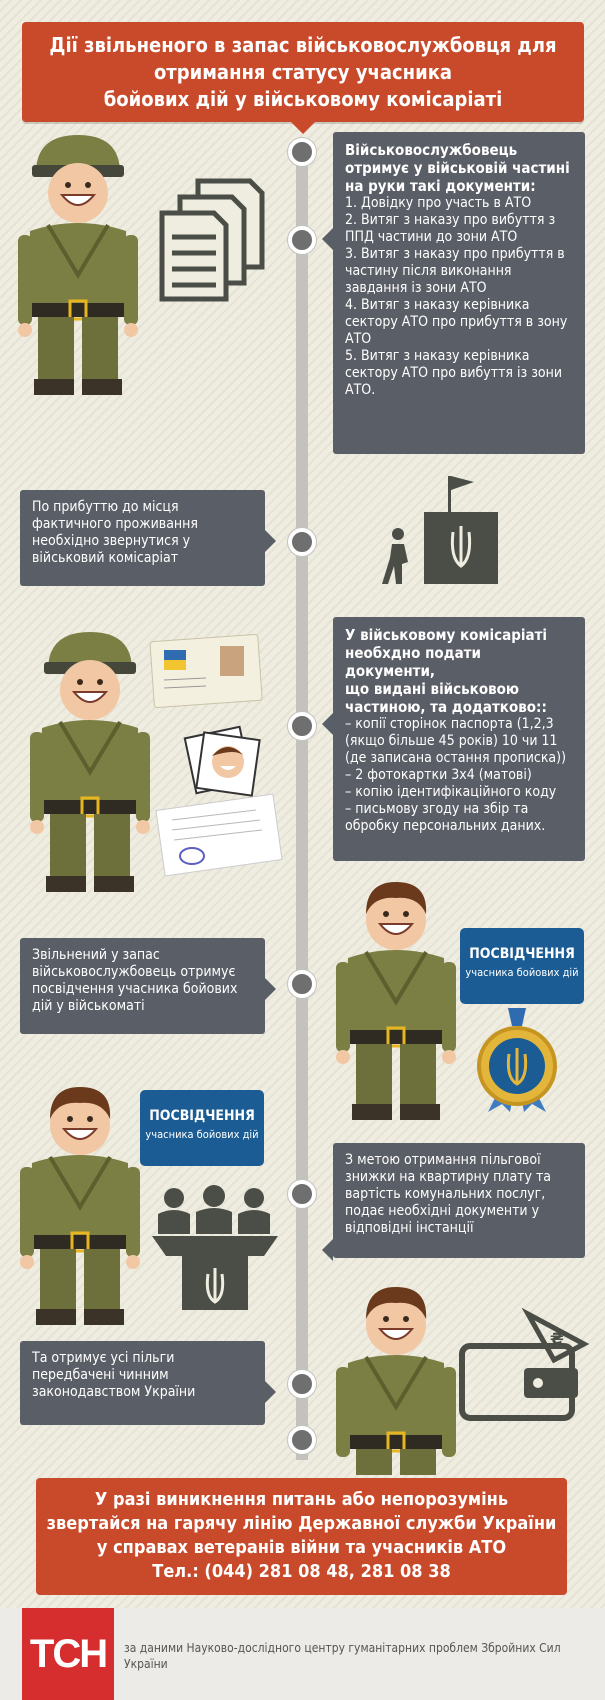 Image resolution: width=605 pixels, height=1700 pixels. What do you see at coordinates (215, 1247) in the screenshot?
I see `officials-desk-icon` at bounding box center [215, 1247].